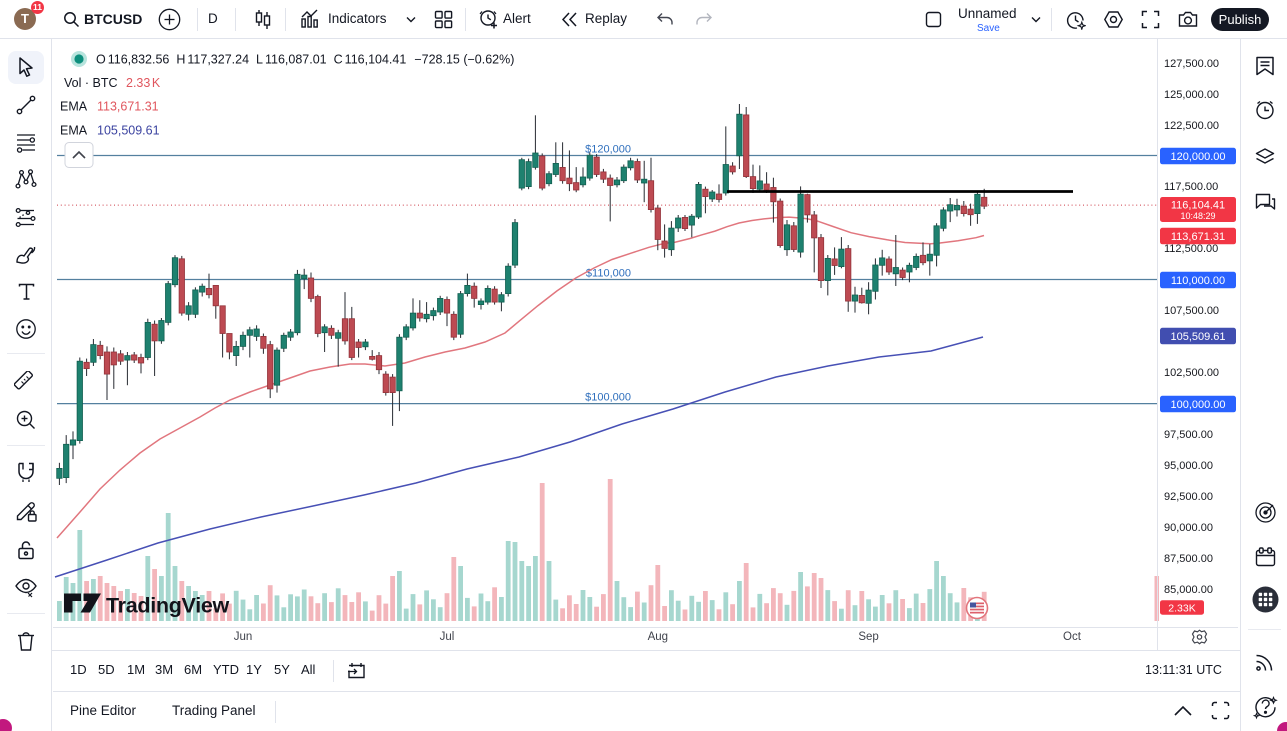 This screenshot has height=731, width=1287. Describe the element at coordinates (1188, 466) in the screenshot. I see `svg-text: 95,000.00` at that location.